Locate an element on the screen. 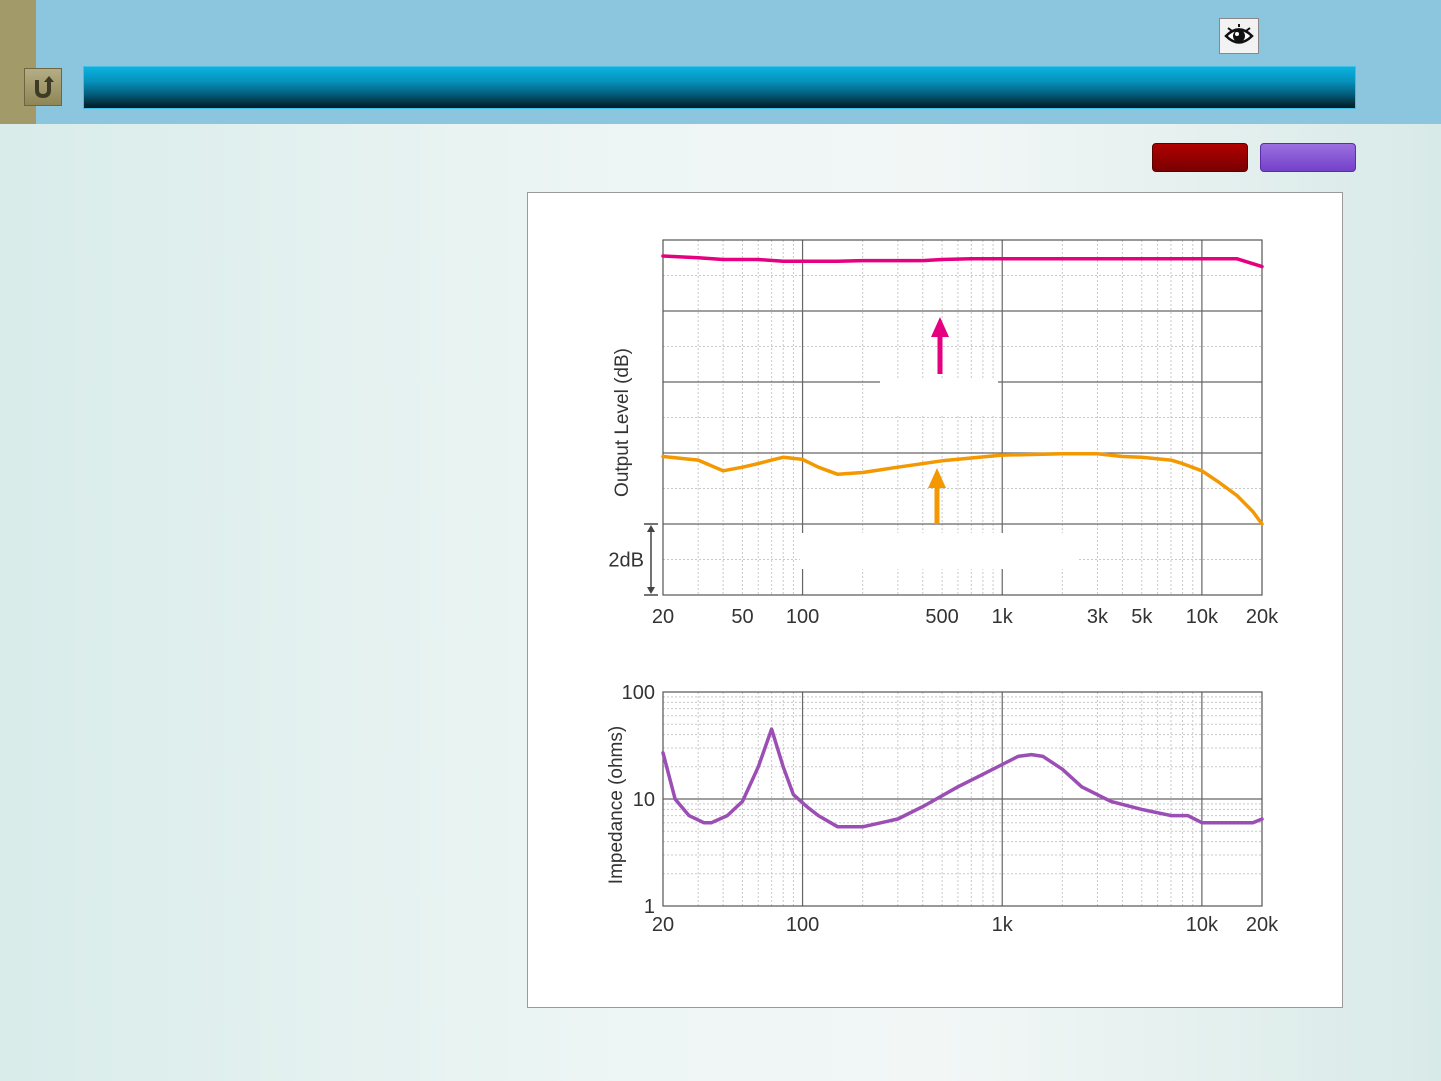 The height and width of the screenshot is (1081, 1441). y-tick-label: 10 is located at coordinates (644, 800).